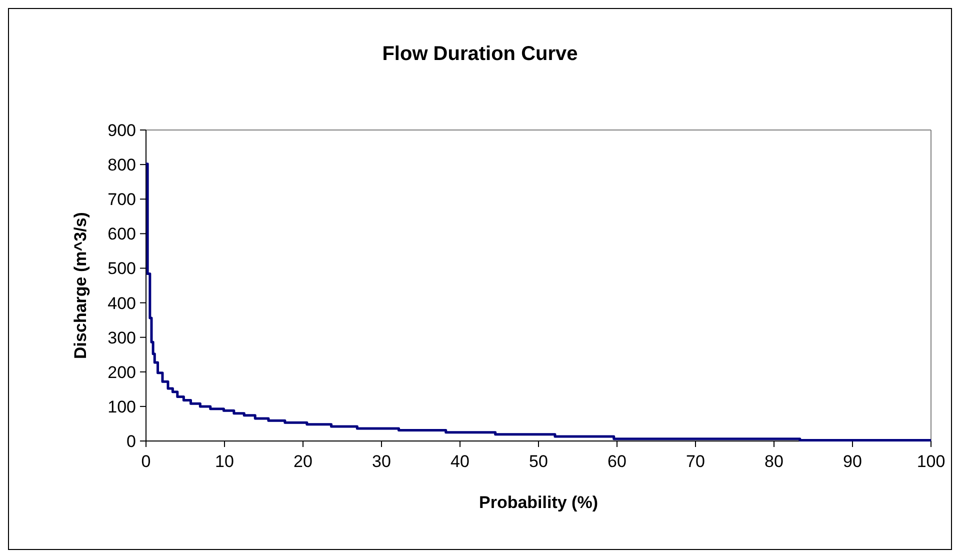 The height and width of the screenshot is (558, 960). I want to click on y-tick-label: 800, so click(122, 165).